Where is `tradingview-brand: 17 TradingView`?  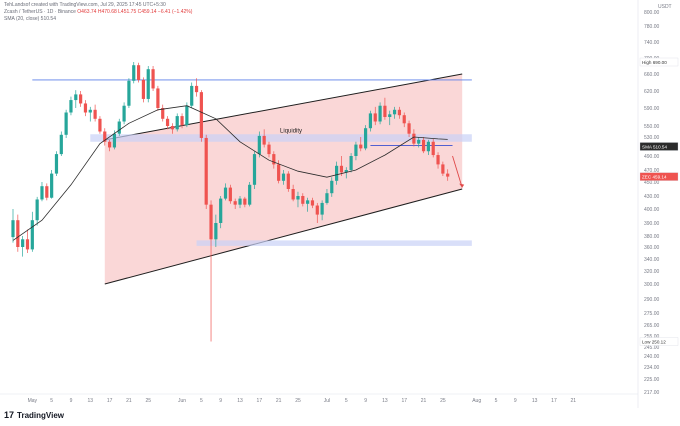 tradingview-brand: 17 TradingView is located at coordinates (34, 415).